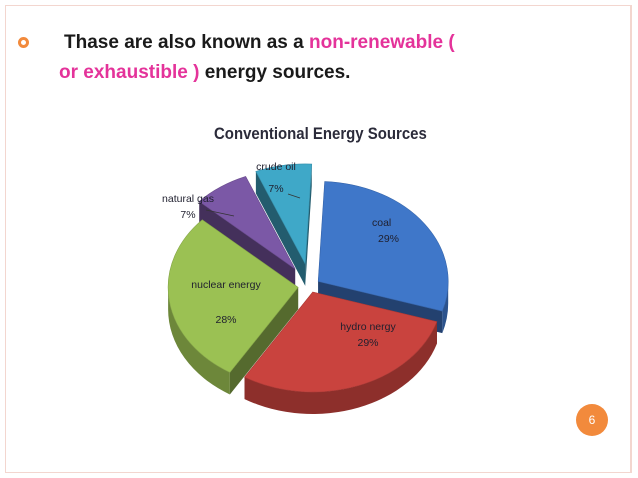 Image resolution: width=638 pixels, height=478 pixels. Describe the element at coordinates (631, 239) in the screenshot. I see `slide-border` at that location.